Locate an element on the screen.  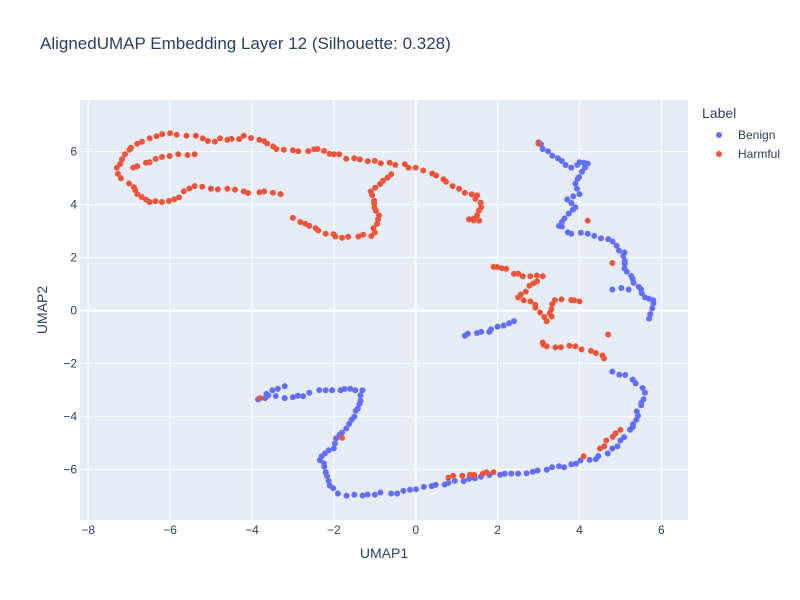
x-tick-label: −4 is located at coordinates (252, 530).